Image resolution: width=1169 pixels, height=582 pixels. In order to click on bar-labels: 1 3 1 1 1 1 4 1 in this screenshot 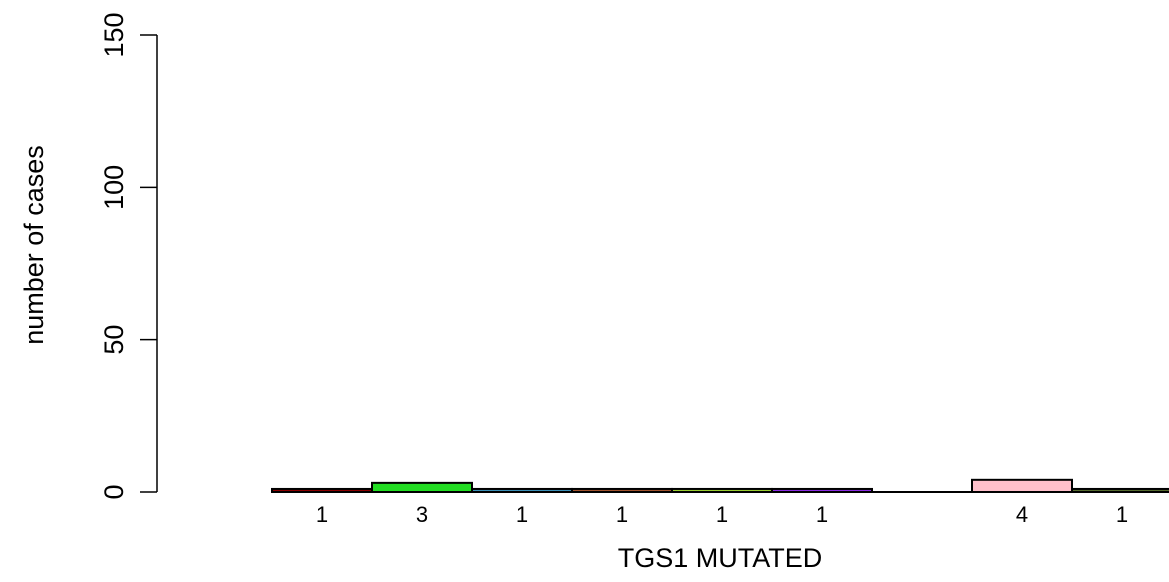, I will do `click(722, 514)`.